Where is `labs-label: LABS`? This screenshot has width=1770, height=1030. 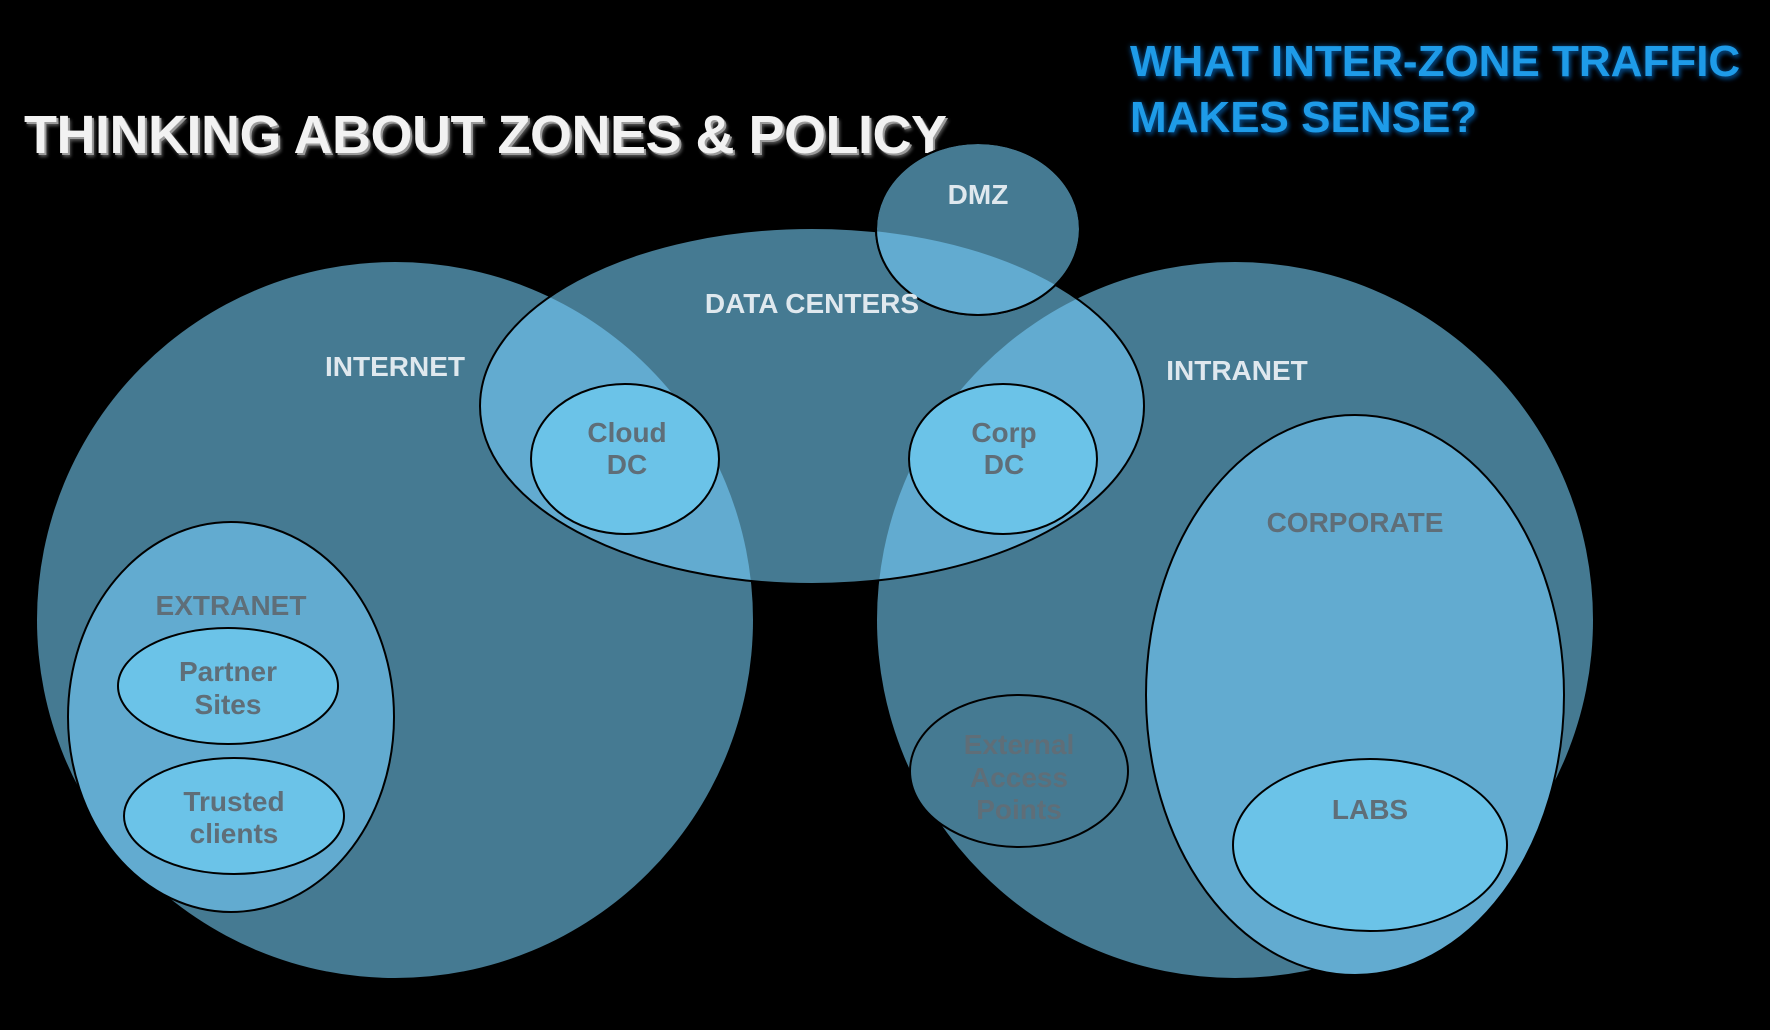 labs-label: LABS is located at coordinates (1370, 809).